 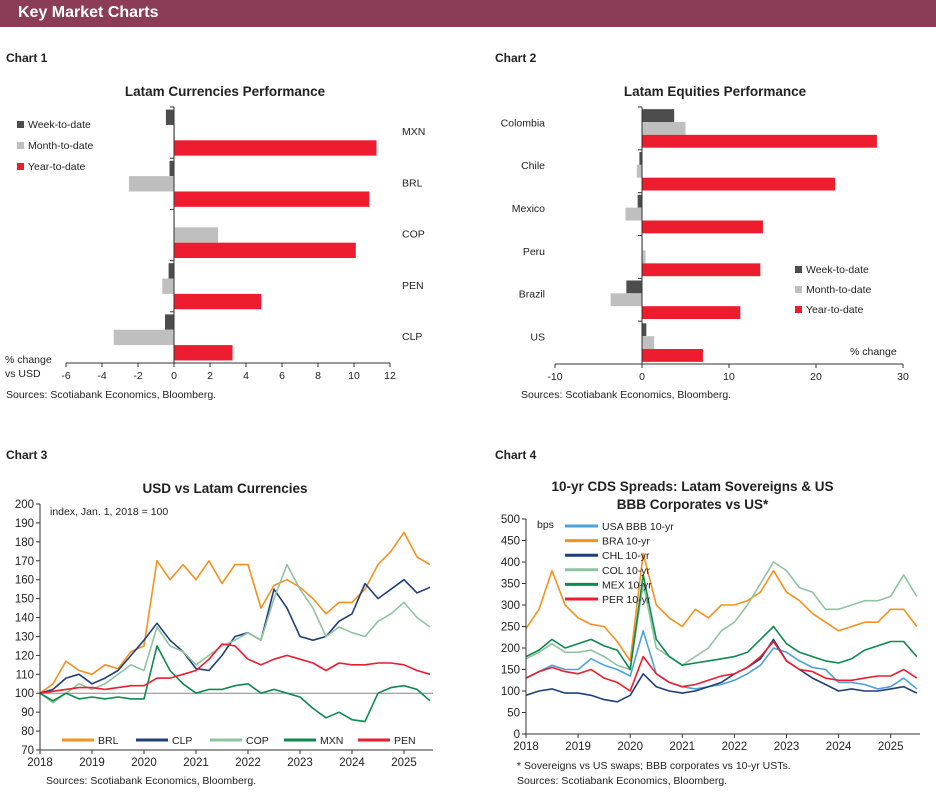 I want to click on chart4-x-tick-label: 2025, so click(x=891, y=747).